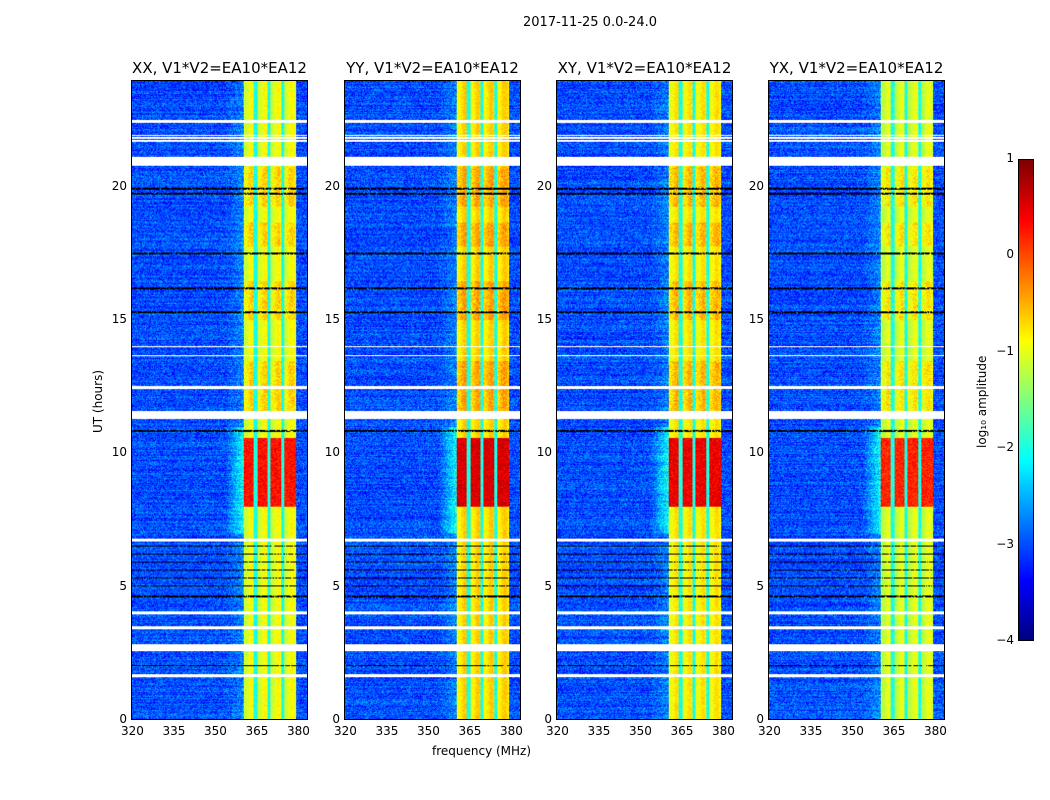  What do you see at coordinates (1026, 400) in the screenshot?
I see `colorbar` at bounding box center [1026, 400].